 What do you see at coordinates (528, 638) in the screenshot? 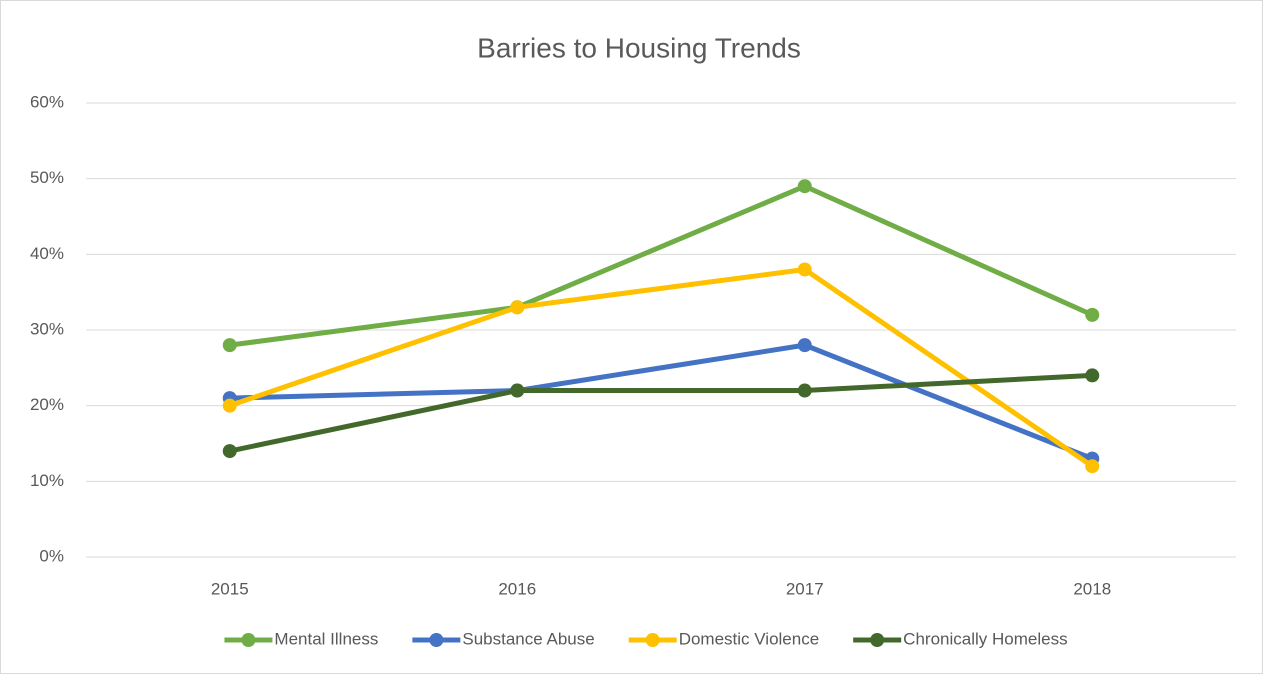
I see `legend-label: Substance Abuse` at bounding box center [528, 638].